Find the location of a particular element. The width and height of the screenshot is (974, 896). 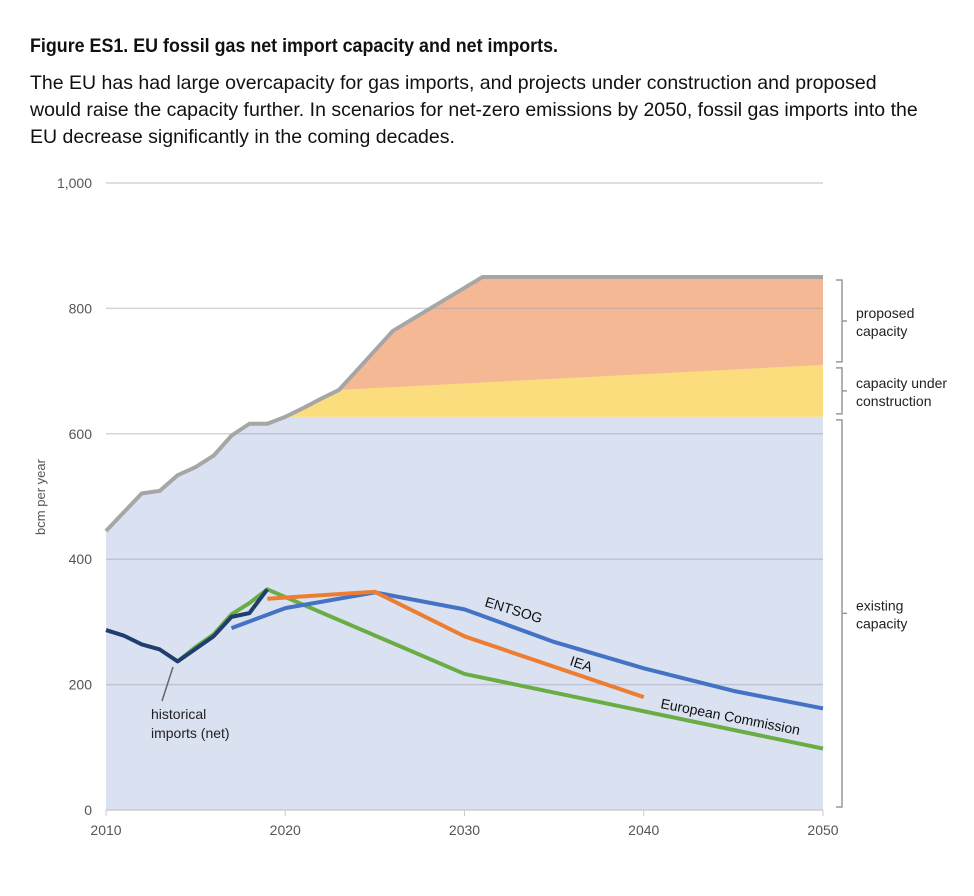

bracket-label: existing is located at coordinates (879, 605).